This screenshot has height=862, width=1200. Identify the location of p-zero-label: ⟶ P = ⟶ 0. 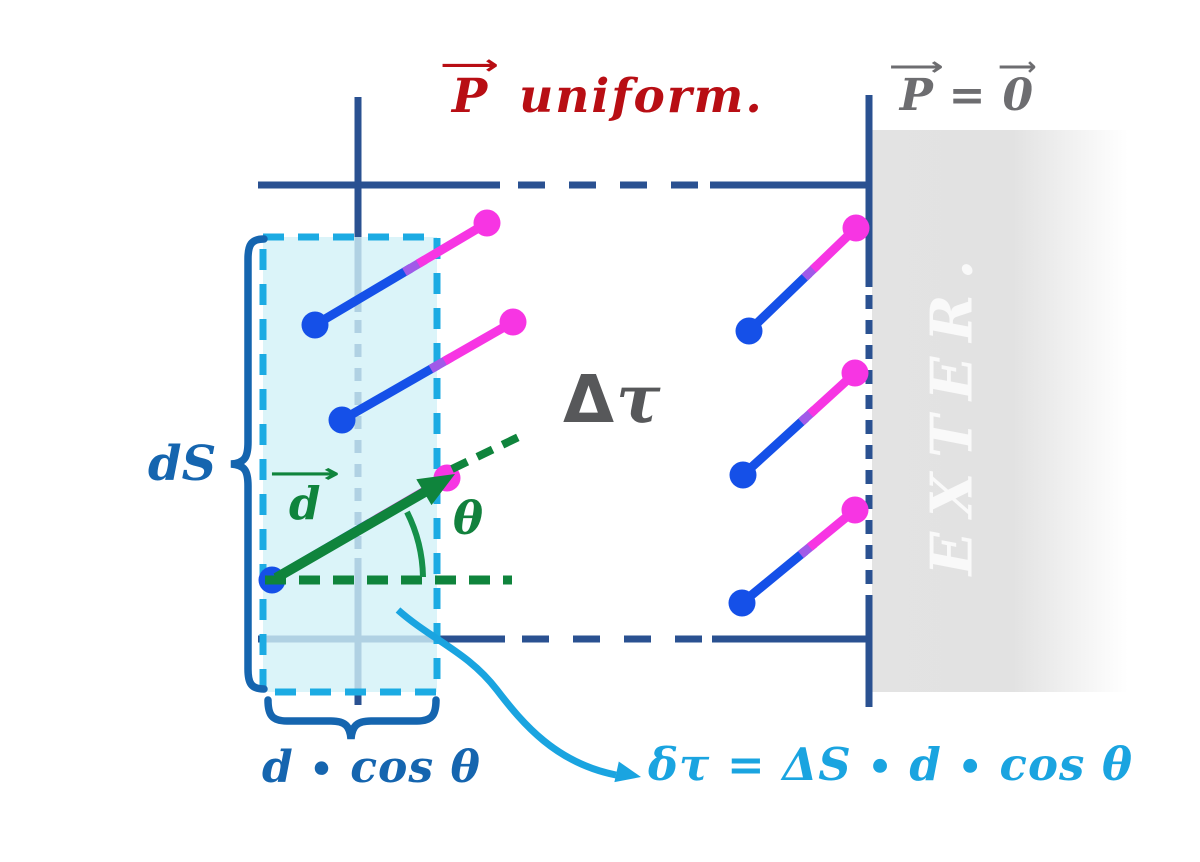
(962, 87).